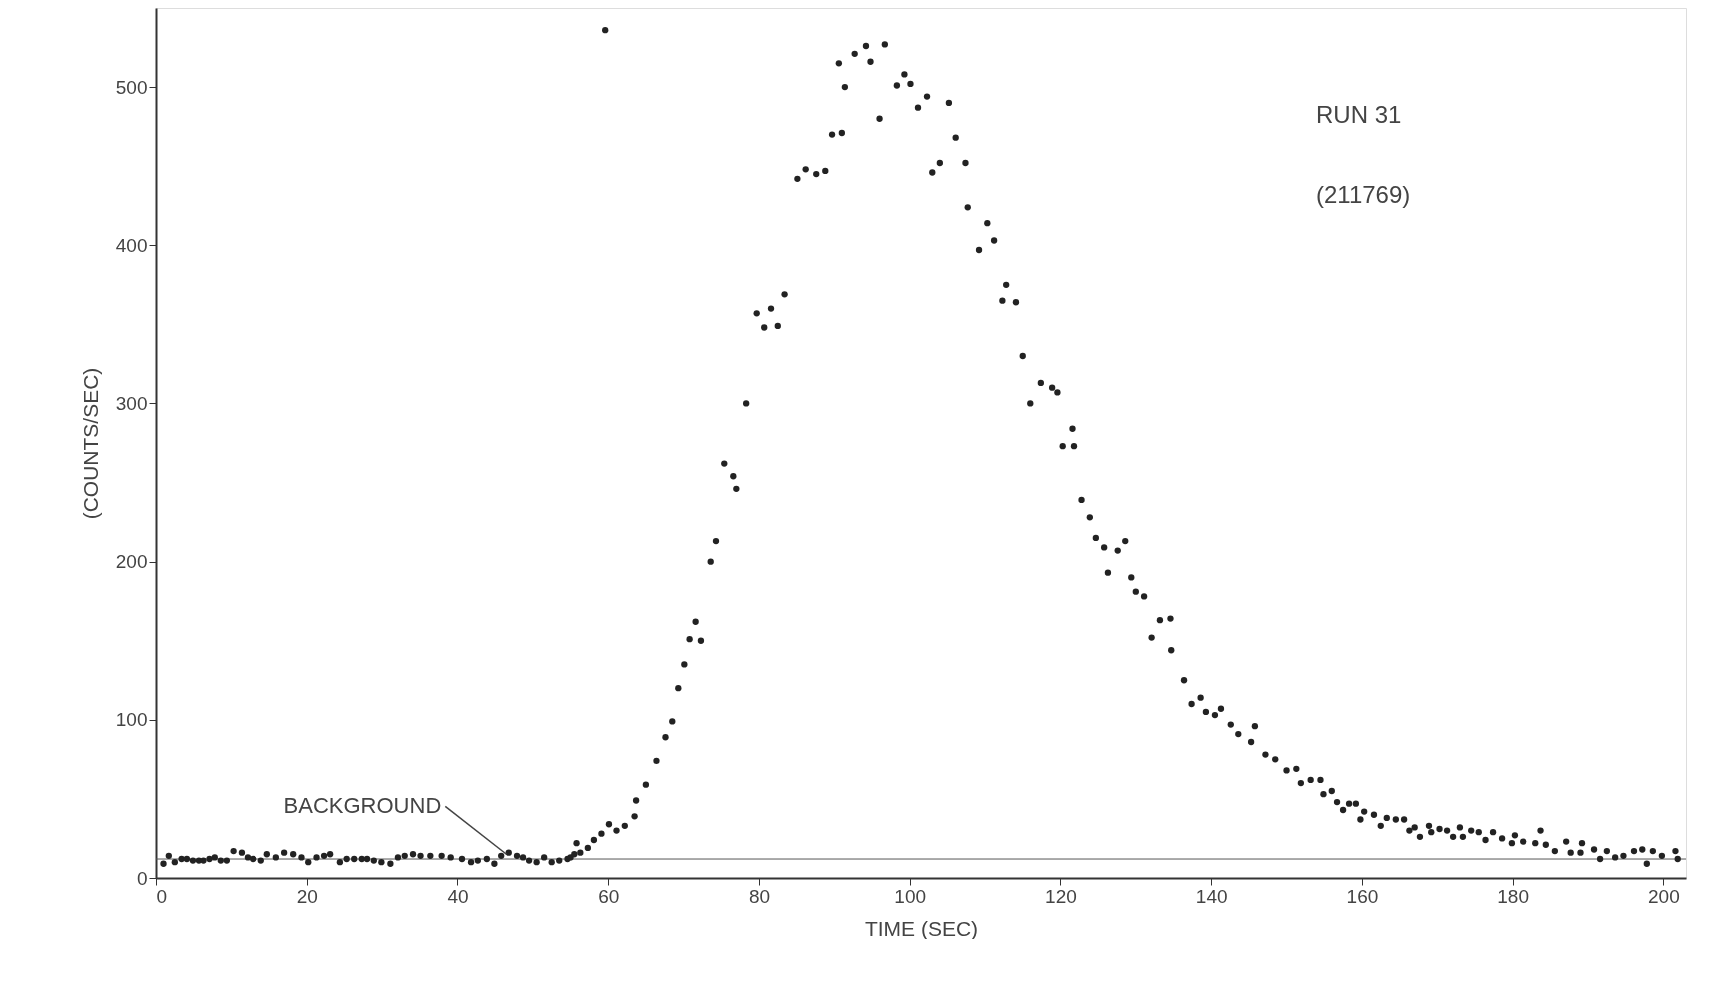 Image resolution: width=1733 pixels, height=989 pixels. What do you see at coordinates (759, 896) in the screenshot?
I see `x-tick-label: 80` at bounding box center [759, 896].